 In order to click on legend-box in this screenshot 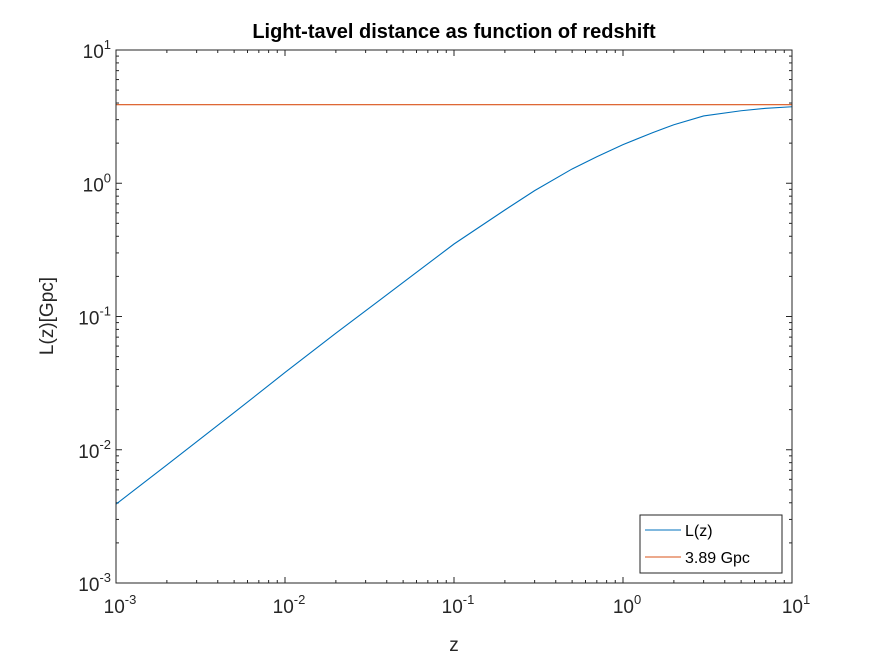, I will do `click(711, 544)`.